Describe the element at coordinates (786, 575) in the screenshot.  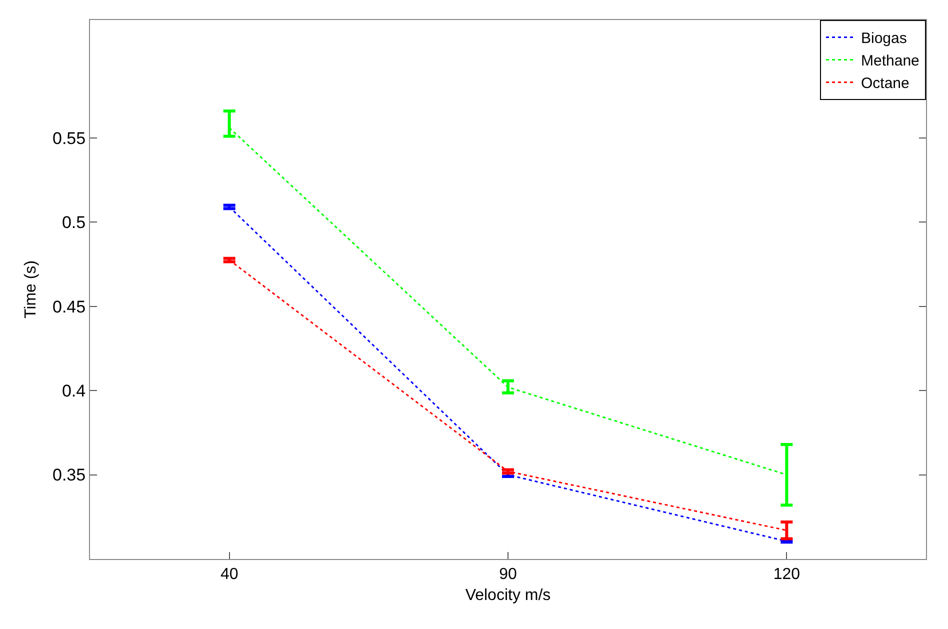
I see `x-tick-label: 120` at that location.